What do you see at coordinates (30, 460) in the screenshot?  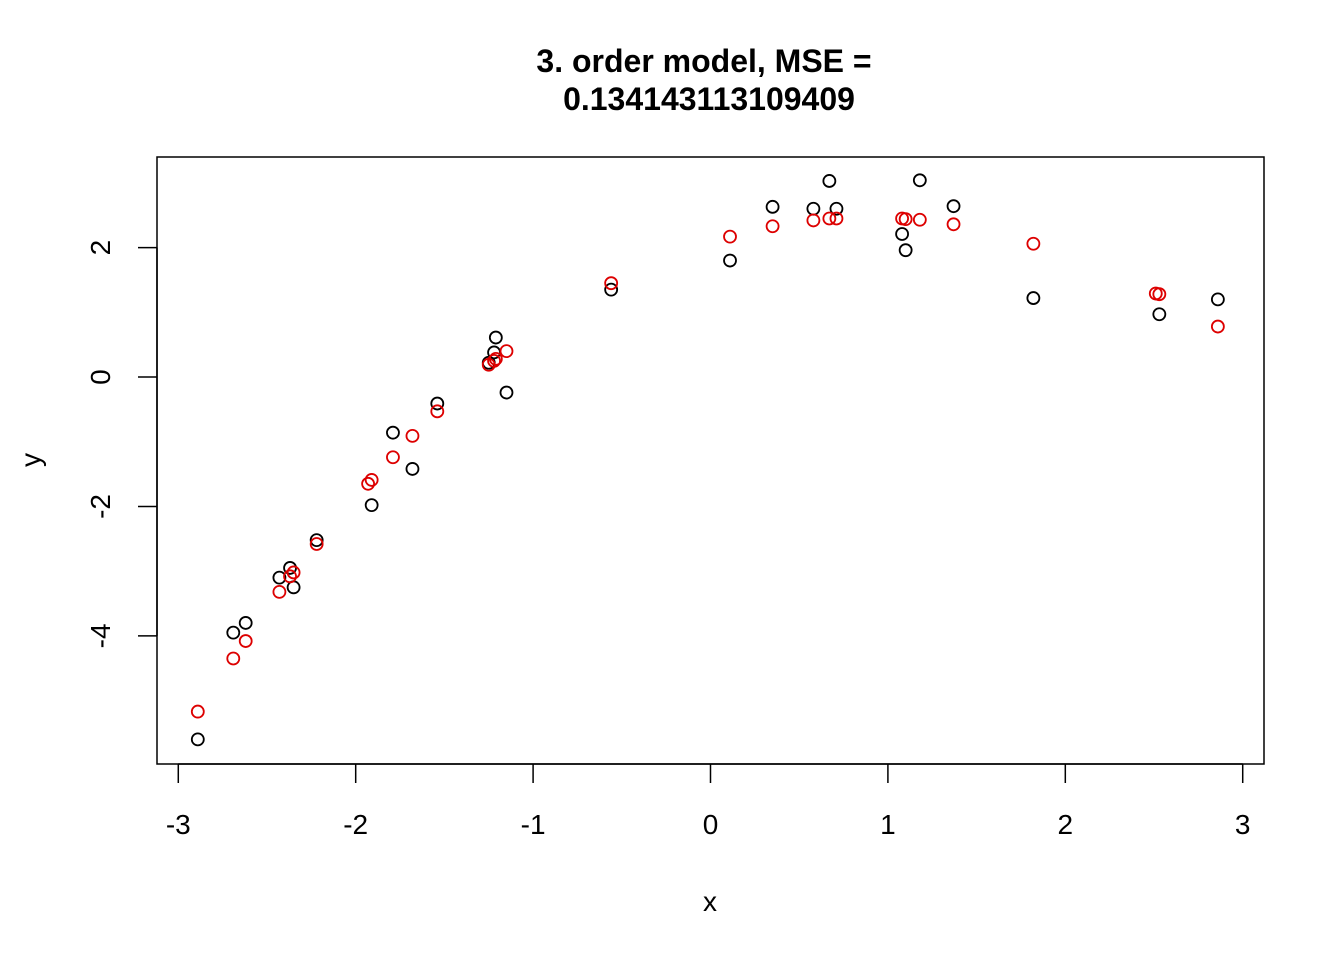 I see `y-axis-label: y` at bounding box center [30, 460].